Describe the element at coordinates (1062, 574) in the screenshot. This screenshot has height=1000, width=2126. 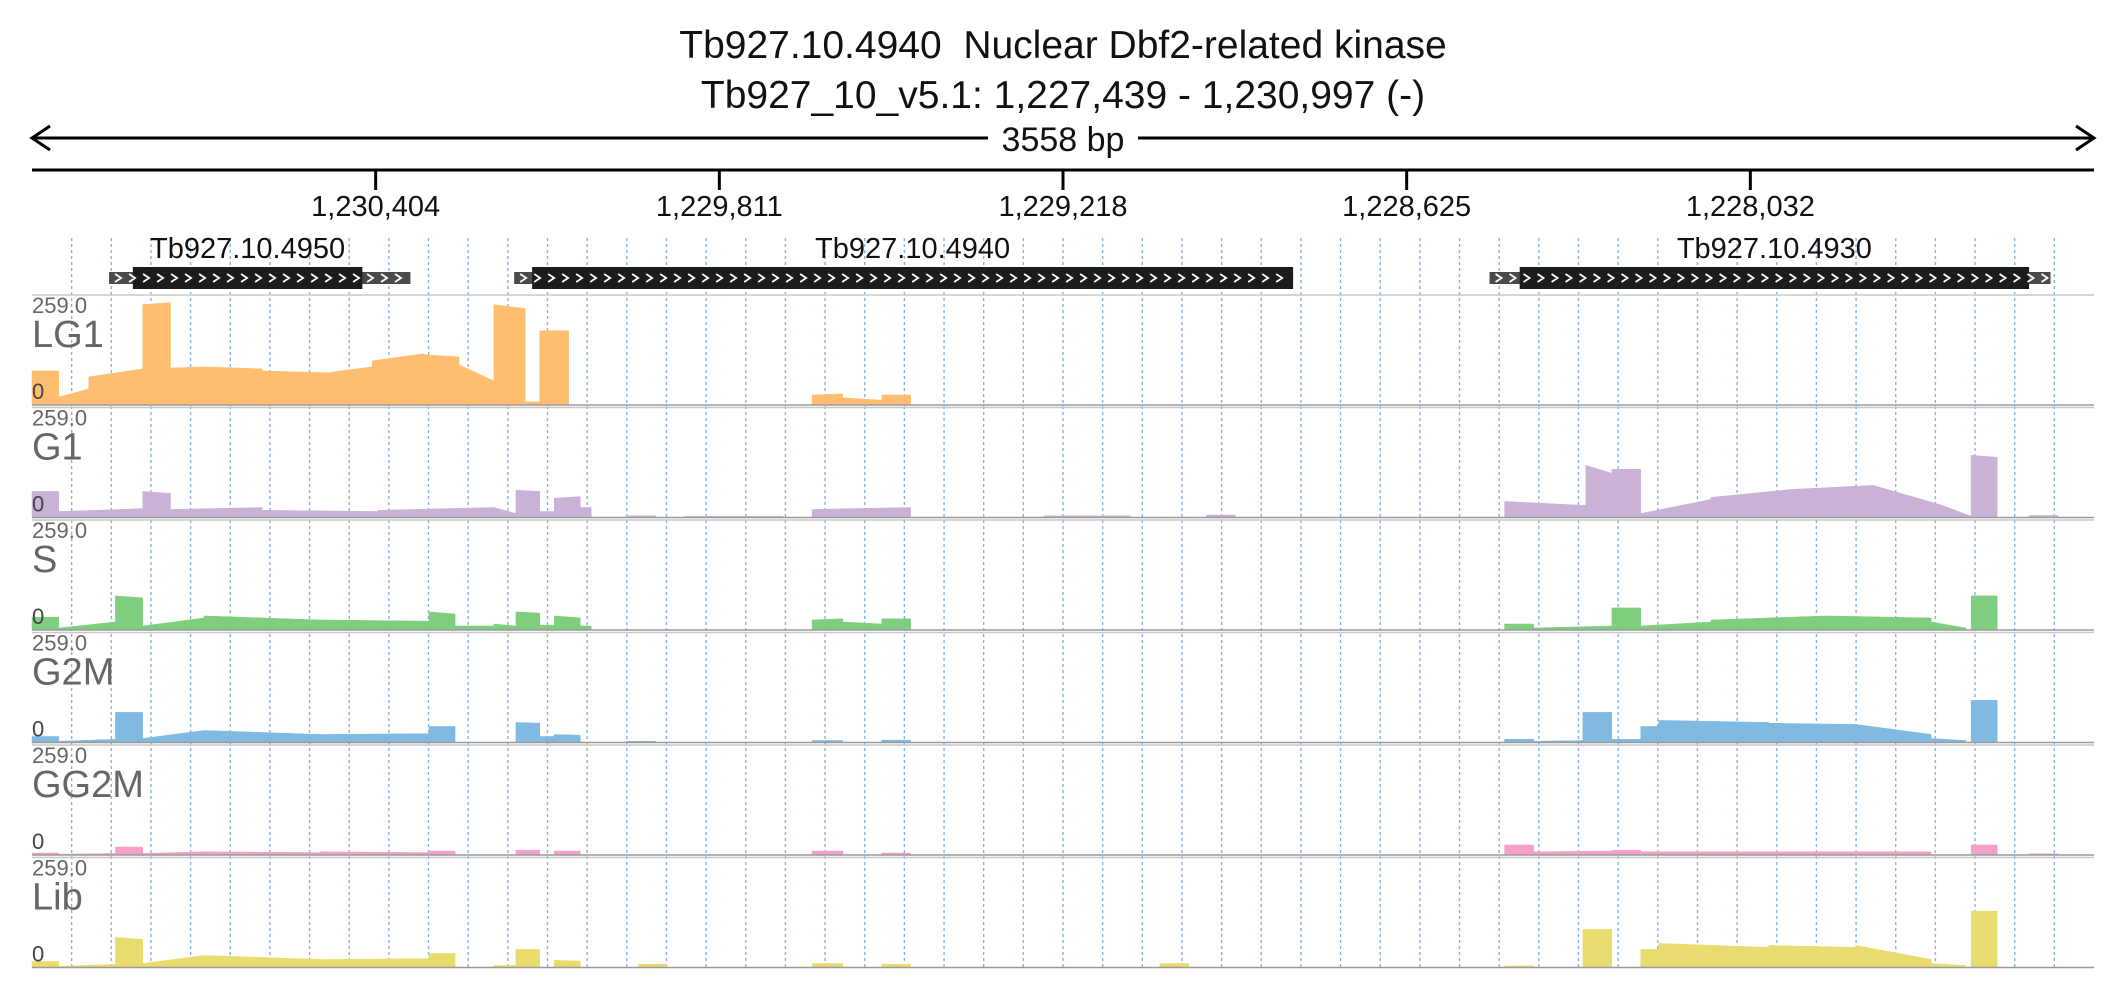
I see `coverage-track: 259.0S 0` at that location.